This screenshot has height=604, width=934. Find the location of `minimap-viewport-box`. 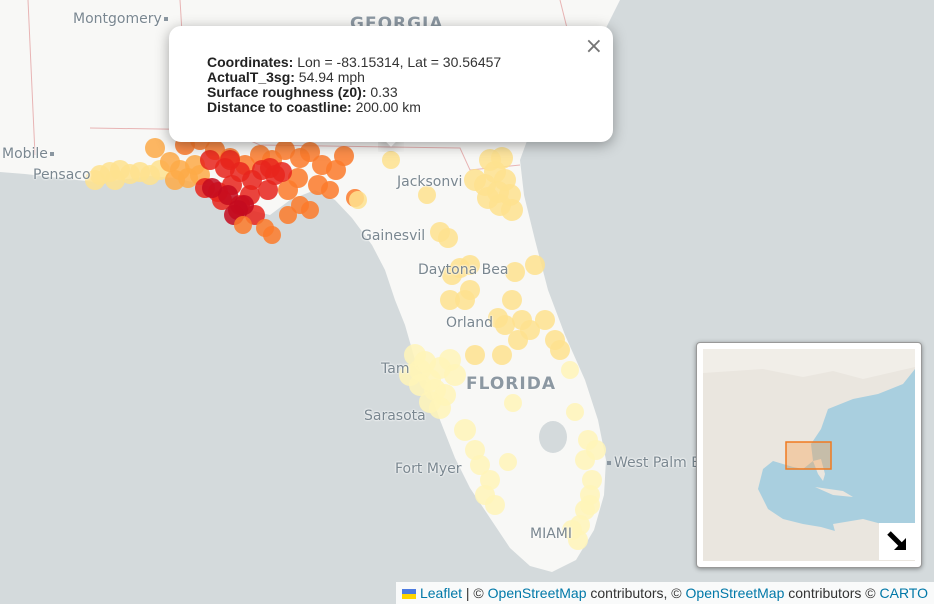

minimap-viewport-box is located at coordinates (808, 455).